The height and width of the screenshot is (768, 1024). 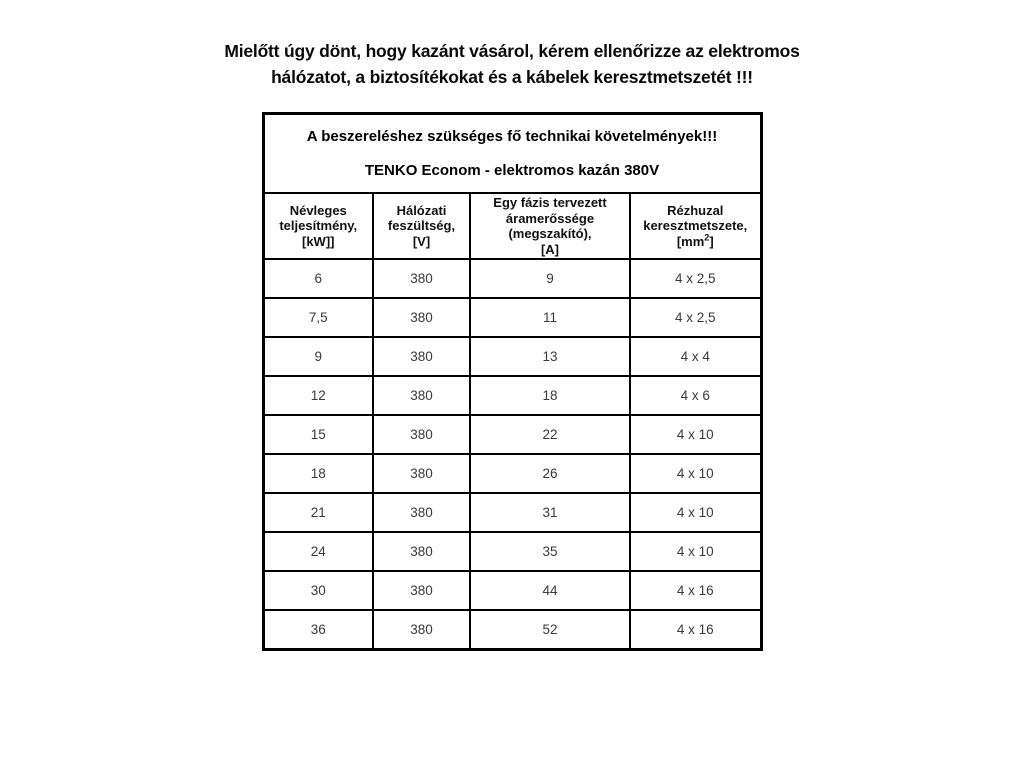 I want to click on header-line: teljesítmény,, so click(x=318, y=226).